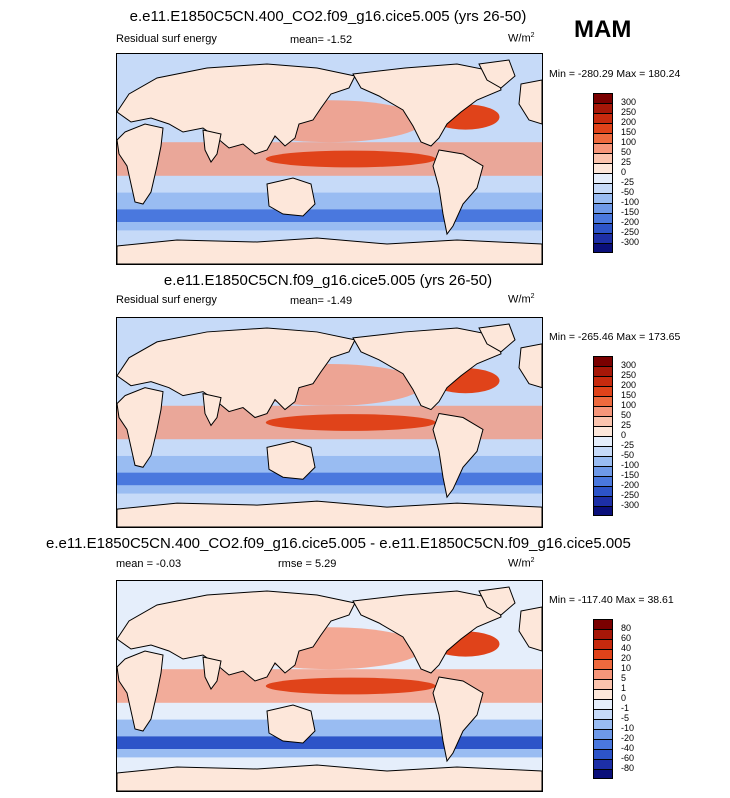 The image size is (730, 798). Describe the element at coordinates (626, 668) in the screenshot. I see `colorbar-label: 10` at that location.